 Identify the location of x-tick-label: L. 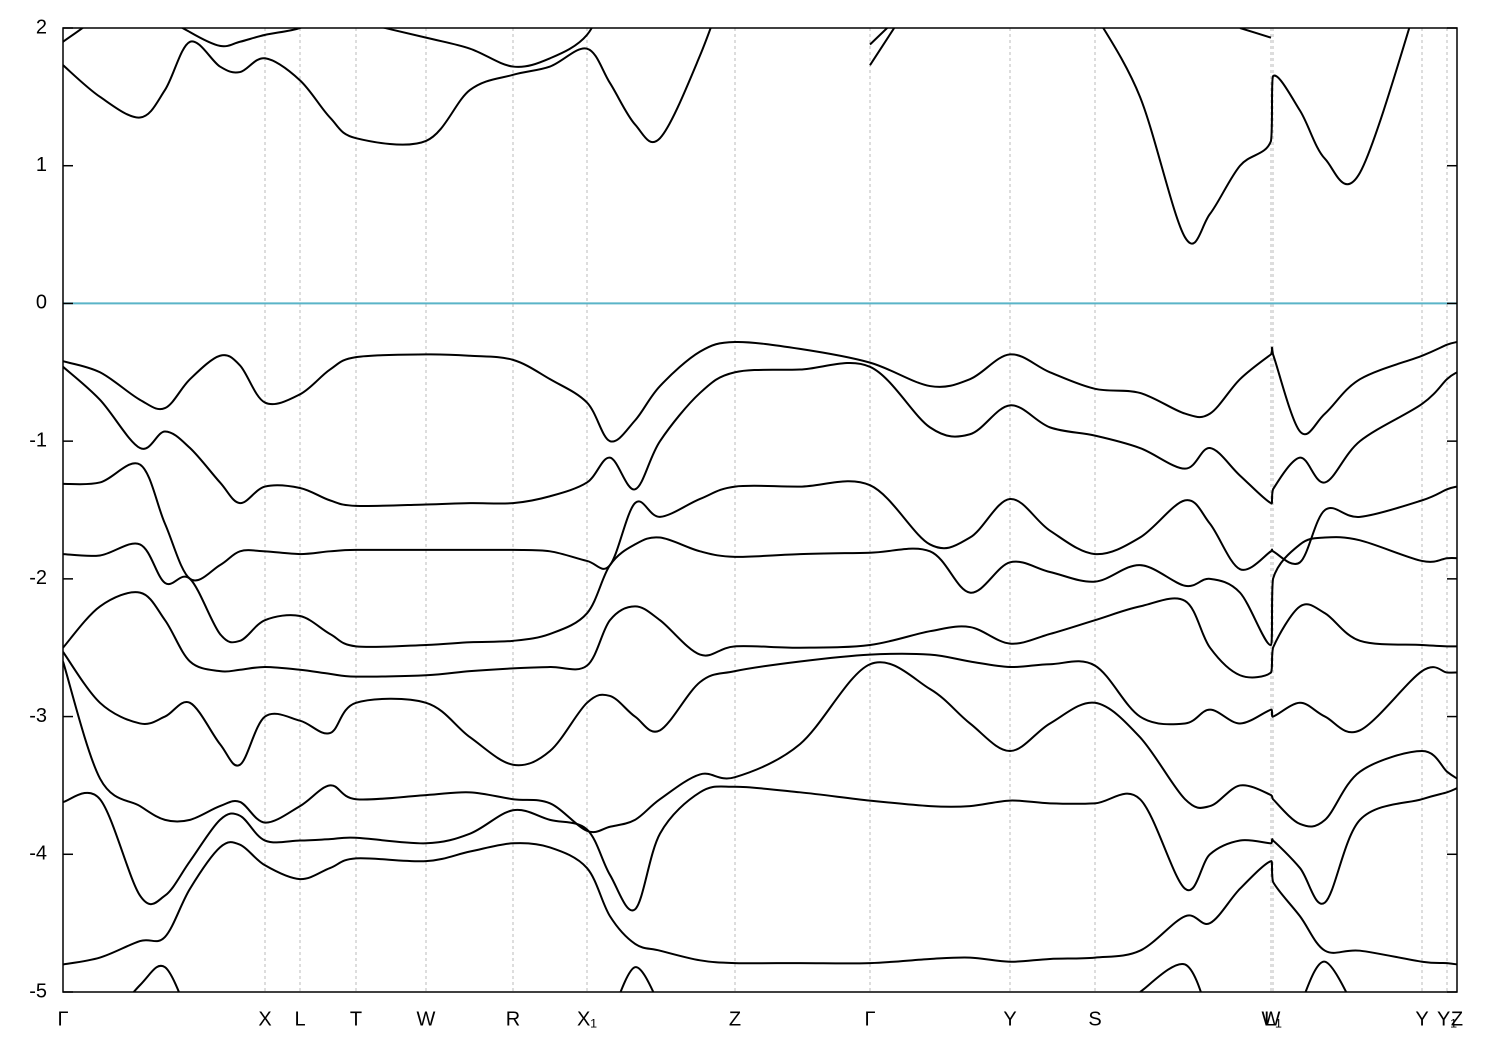
(299, 1019).